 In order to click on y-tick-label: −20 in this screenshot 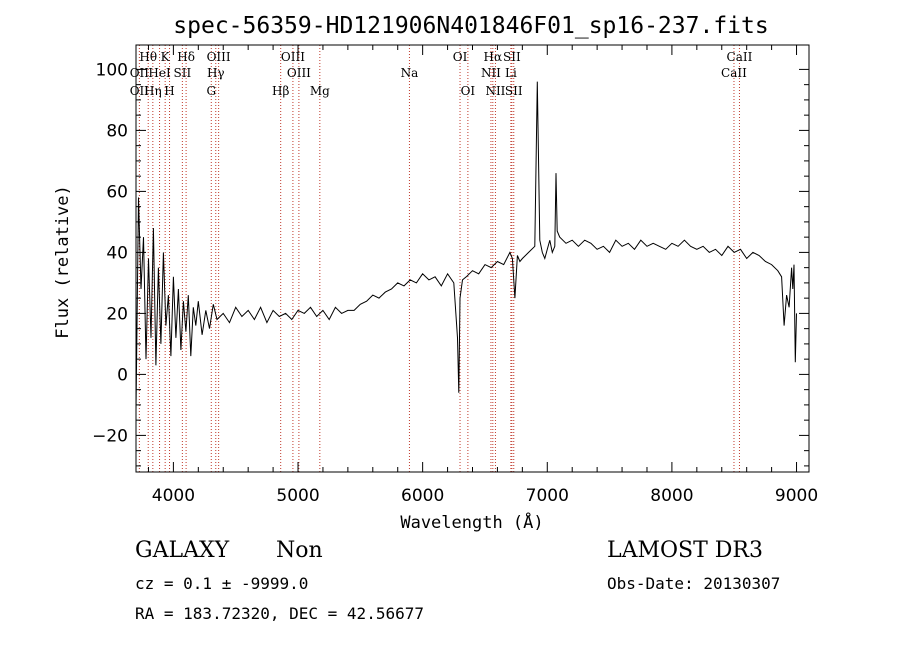, I will do `click(110, 436)`.